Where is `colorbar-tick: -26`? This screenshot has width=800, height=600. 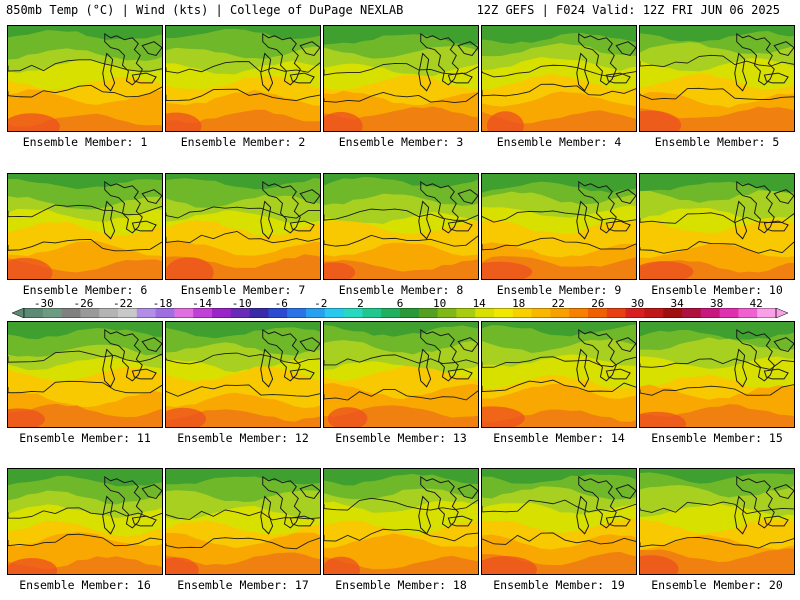
colorbar-tick: -26 is located at coordinates (83, 303).